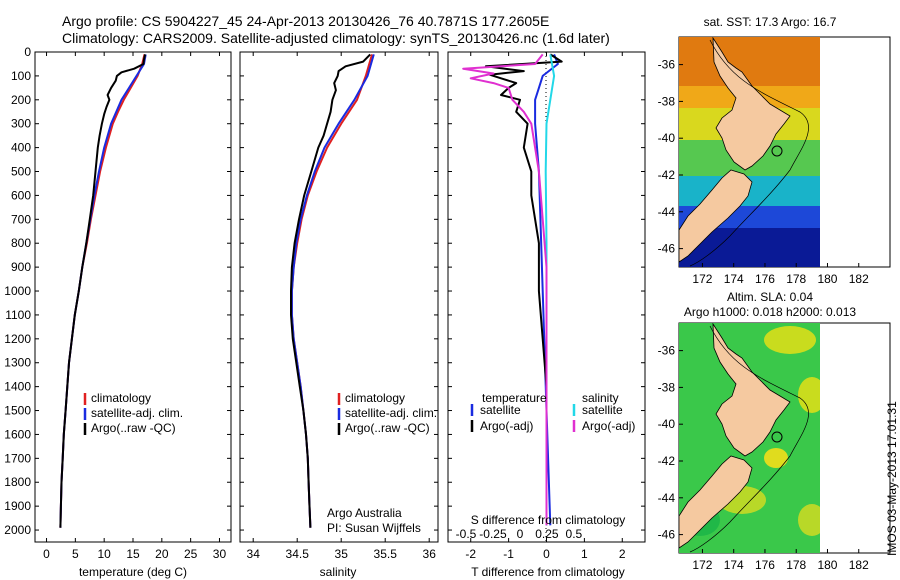 This screenshot has height=580, width=900. Describe the element at coordinates (523, 289) in the screenshot. I see `series-temperature-argo-adj` at that location.